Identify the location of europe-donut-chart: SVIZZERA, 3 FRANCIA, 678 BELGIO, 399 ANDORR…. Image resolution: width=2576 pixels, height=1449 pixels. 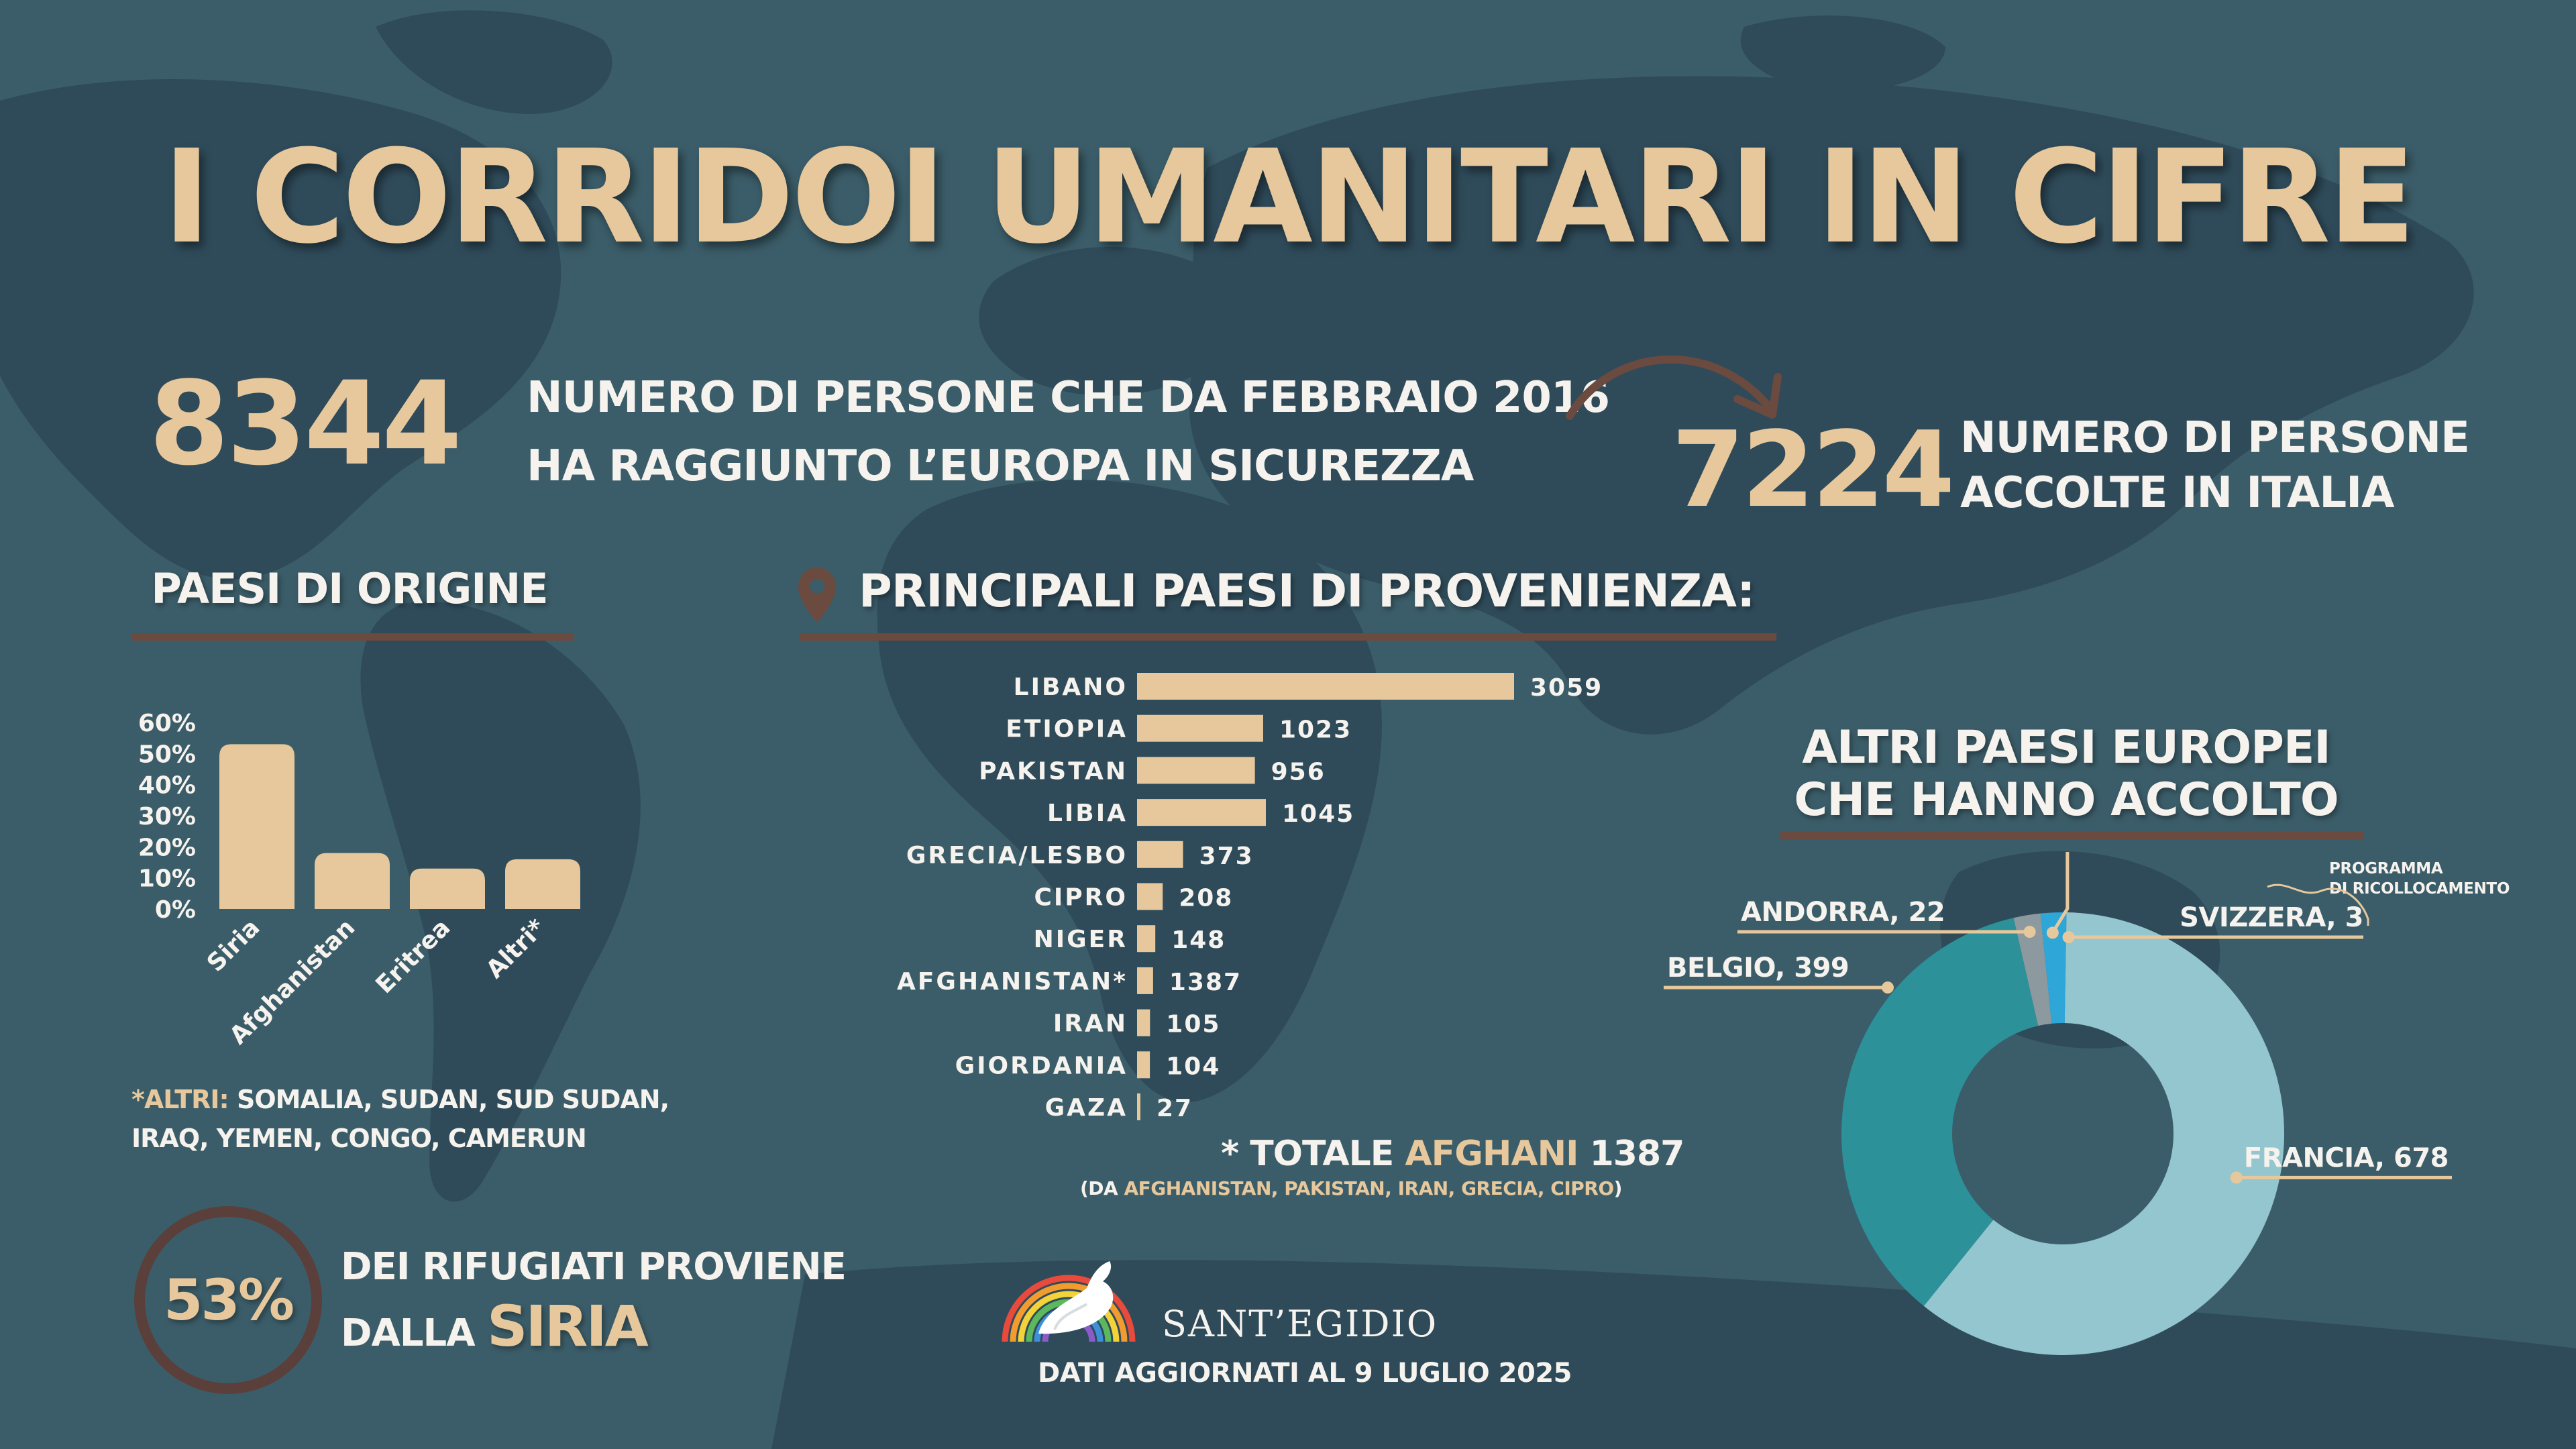
(2058, 1103).